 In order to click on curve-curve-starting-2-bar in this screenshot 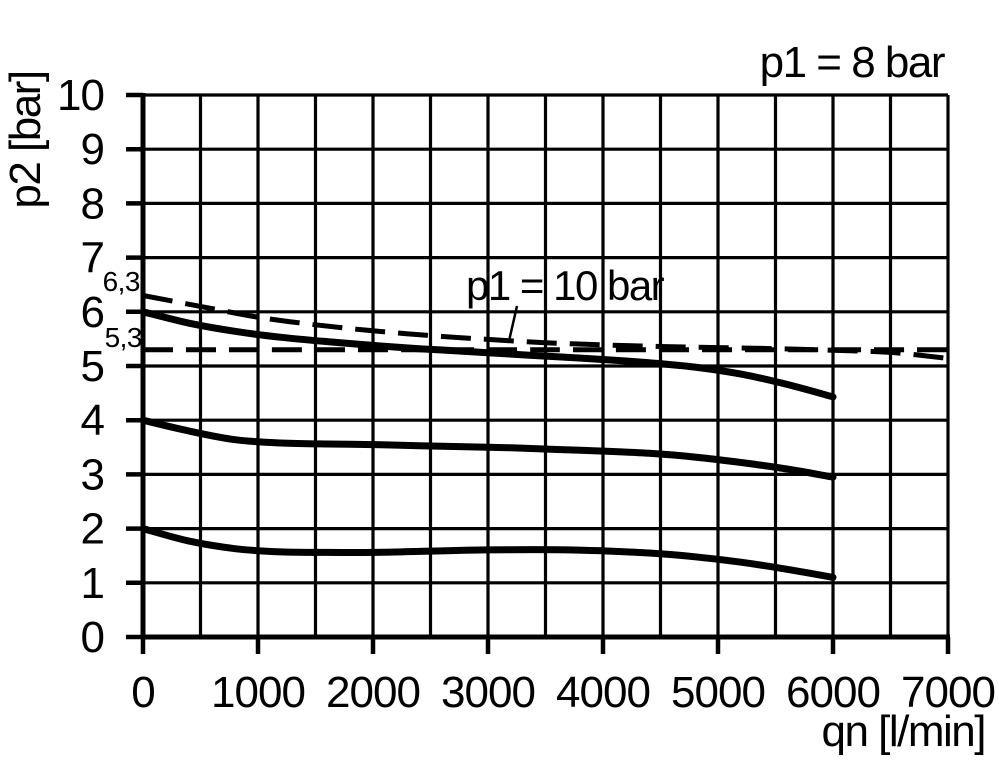, I will do `click(488, 553)`.